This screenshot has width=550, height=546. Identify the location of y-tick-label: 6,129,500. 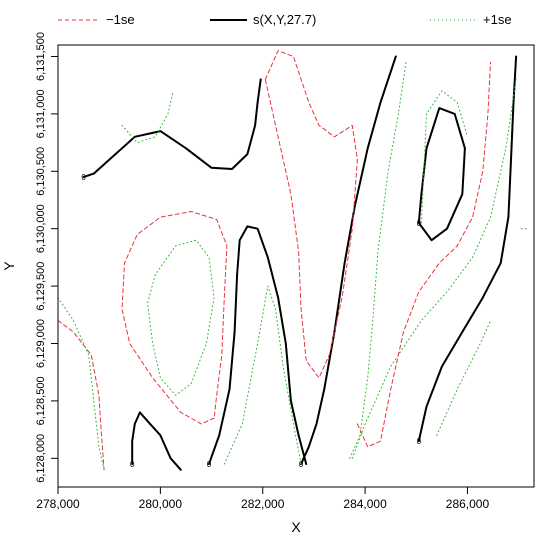
(41, 286).